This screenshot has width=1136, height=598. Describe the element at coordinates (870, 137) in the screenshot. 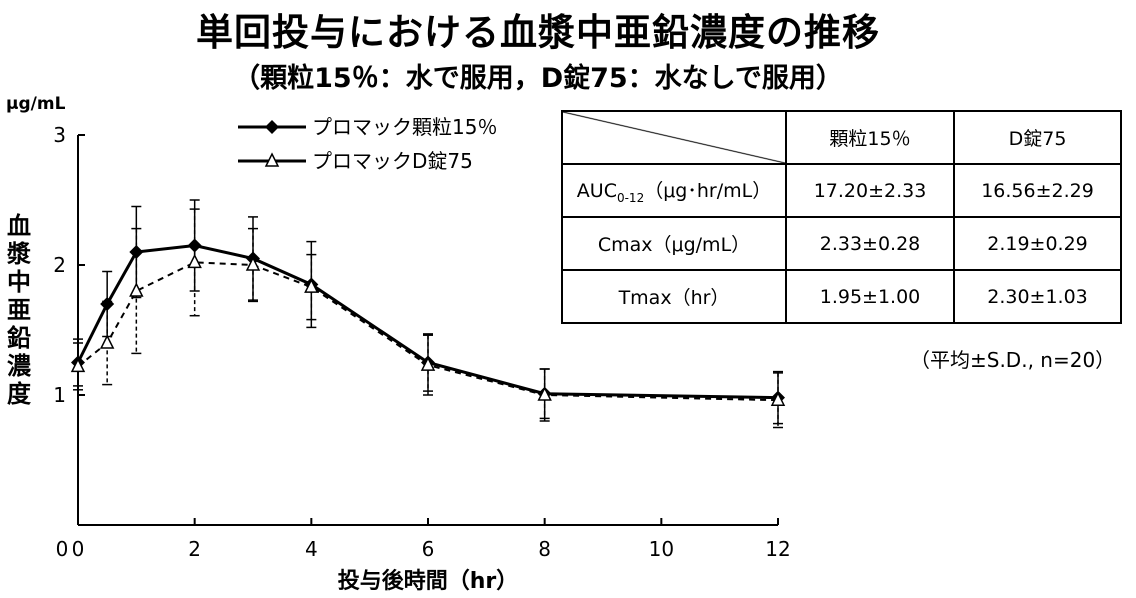

I see `table-header-granule: 顆粒15％` at that location.